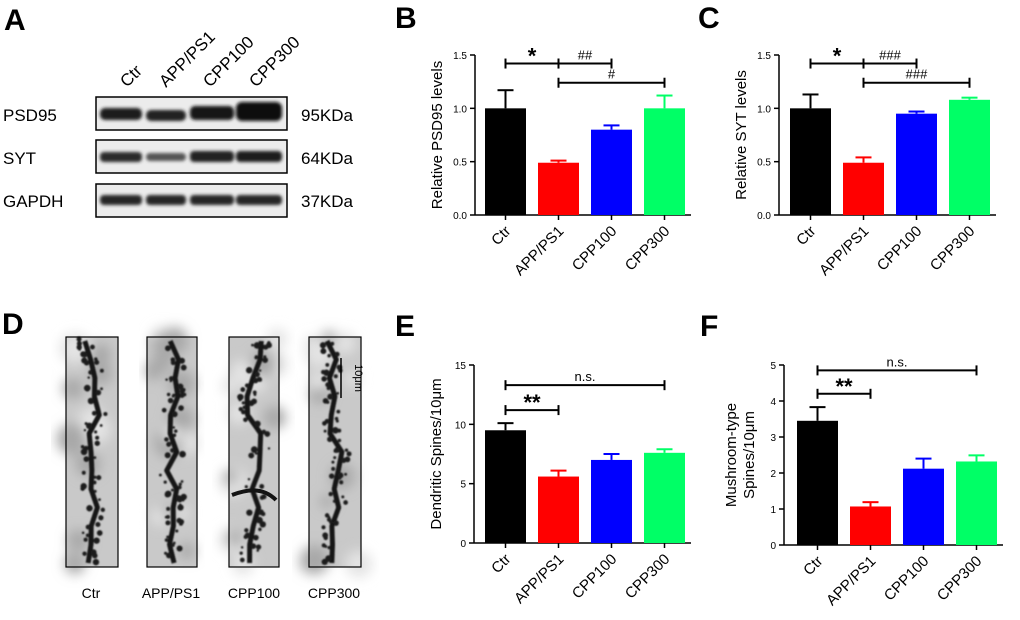 The image size is (1020, 620). What do you see at coordinates (463, 544) in the screenshot?
I see `y-tick-label: 0` at bounding box center [463, 544].